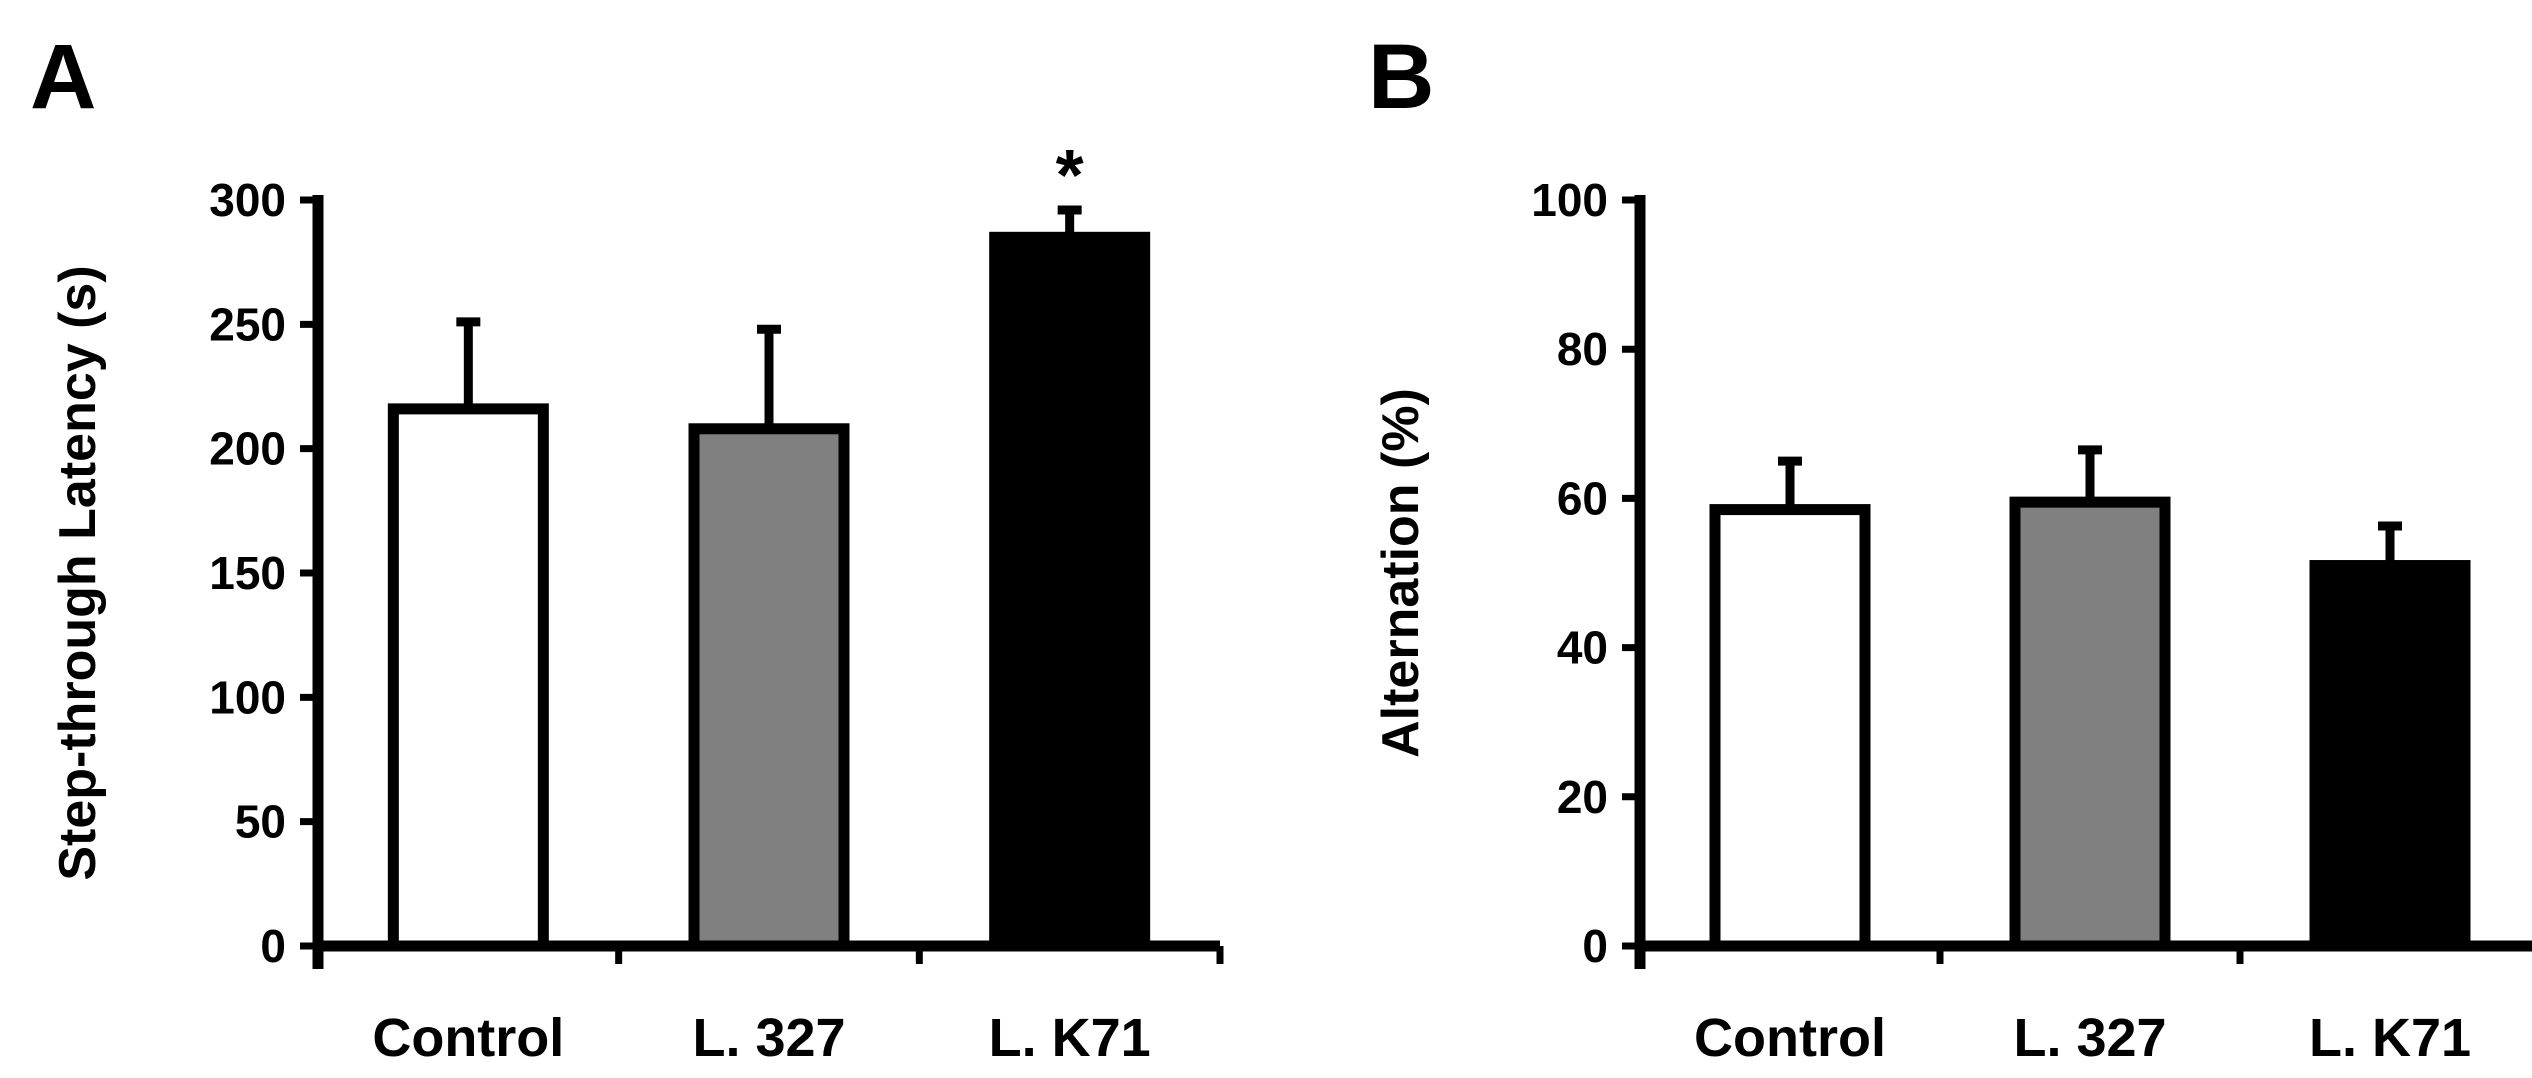 The width and height of the screenshot is (2532, 1078). Describe the element at coordinates (63, 77) in the screenshot. I see `panel-letter: A` at that location.